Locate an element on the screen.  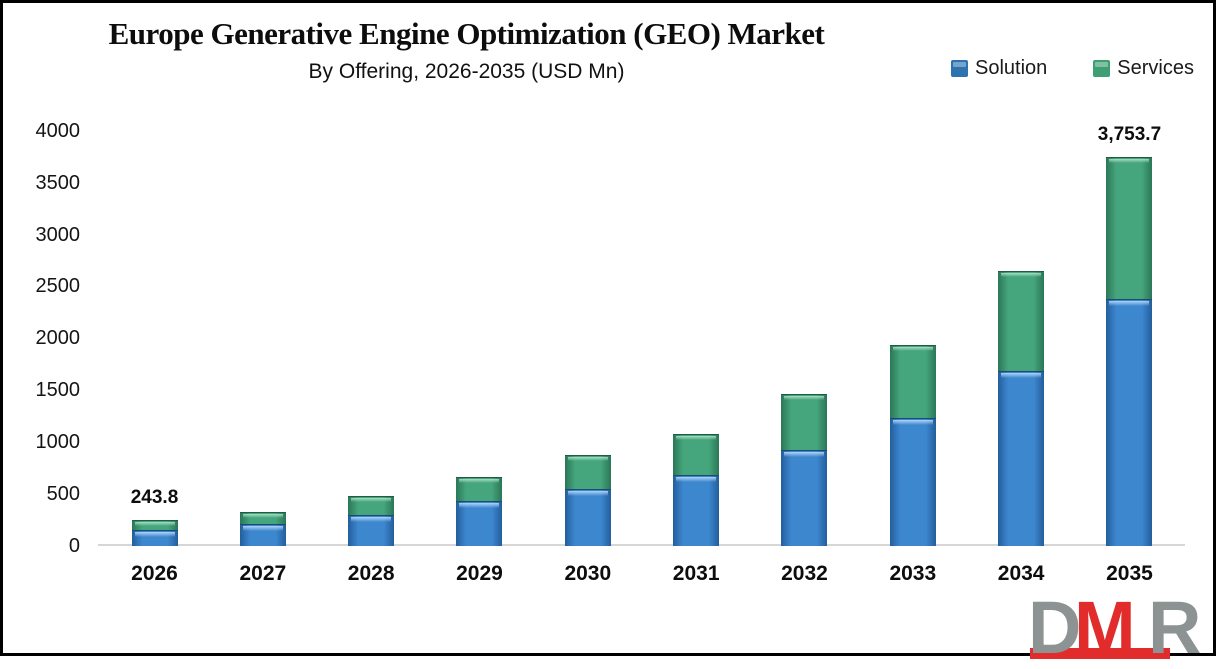
legend-item-solution: Solution is located at coordinates (999, 68).